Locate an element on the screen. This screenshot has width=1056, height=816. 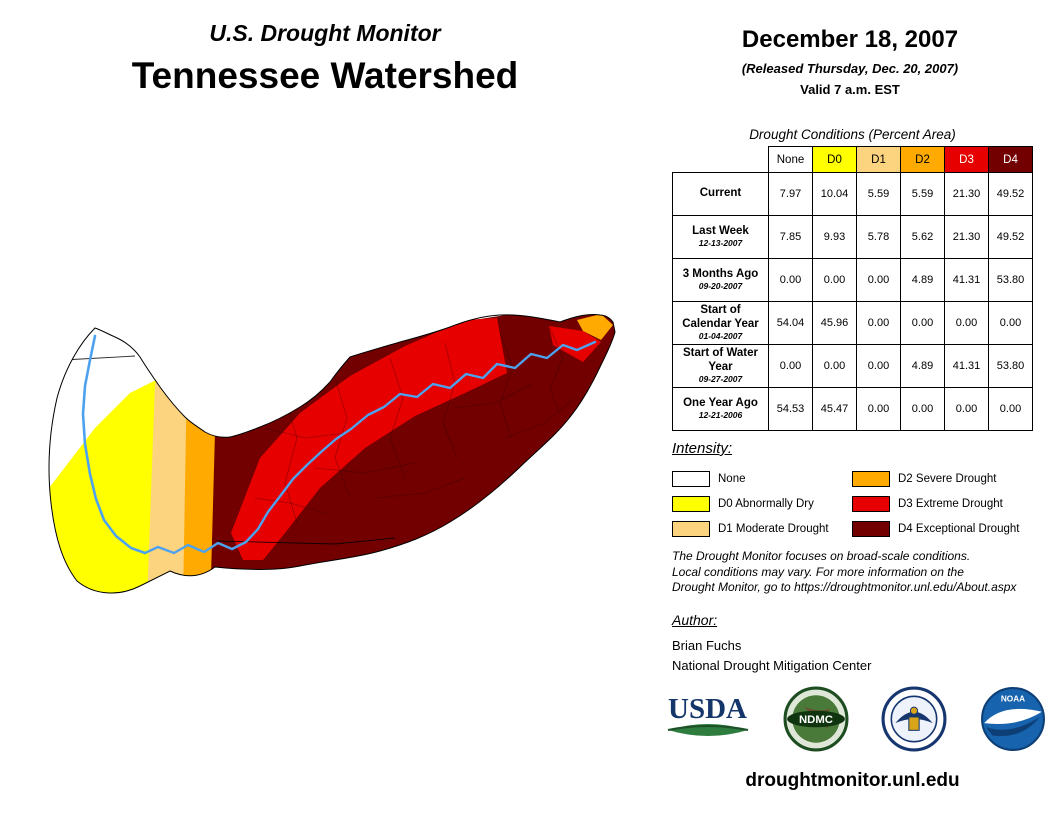
cell-value: 54.53 is located at coordinates (790, 409).